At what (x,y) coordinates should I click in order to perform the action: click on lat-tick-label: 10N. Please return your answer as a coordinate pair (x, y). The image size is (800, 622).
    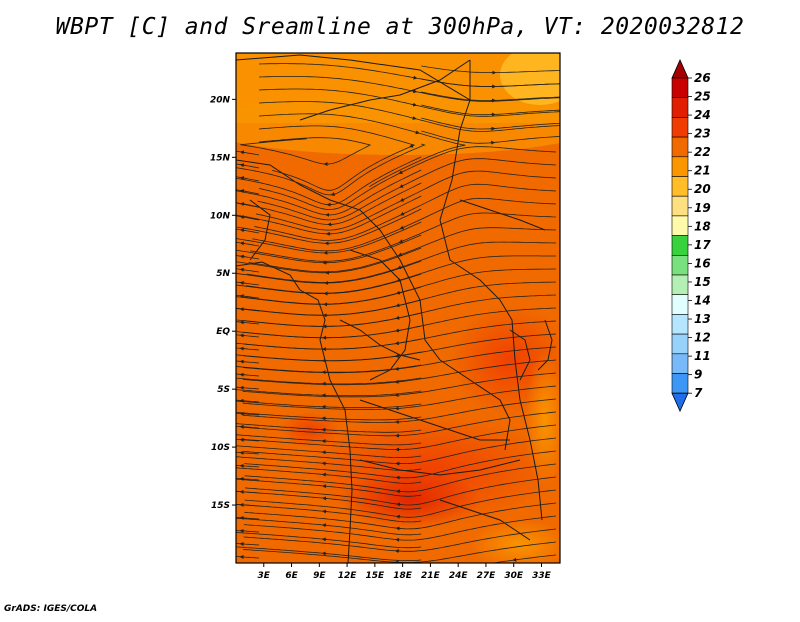
    Looking at the image, I should click on (220, 216).